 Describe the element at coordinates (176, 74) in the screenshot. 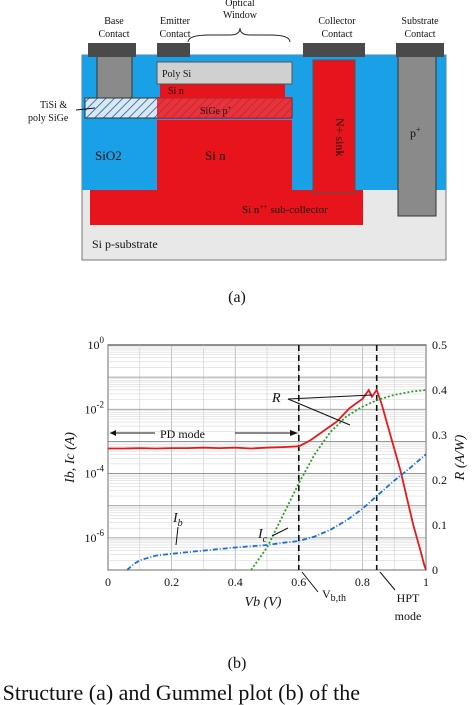

I see `poly-si-label: Poly Si` at that location.